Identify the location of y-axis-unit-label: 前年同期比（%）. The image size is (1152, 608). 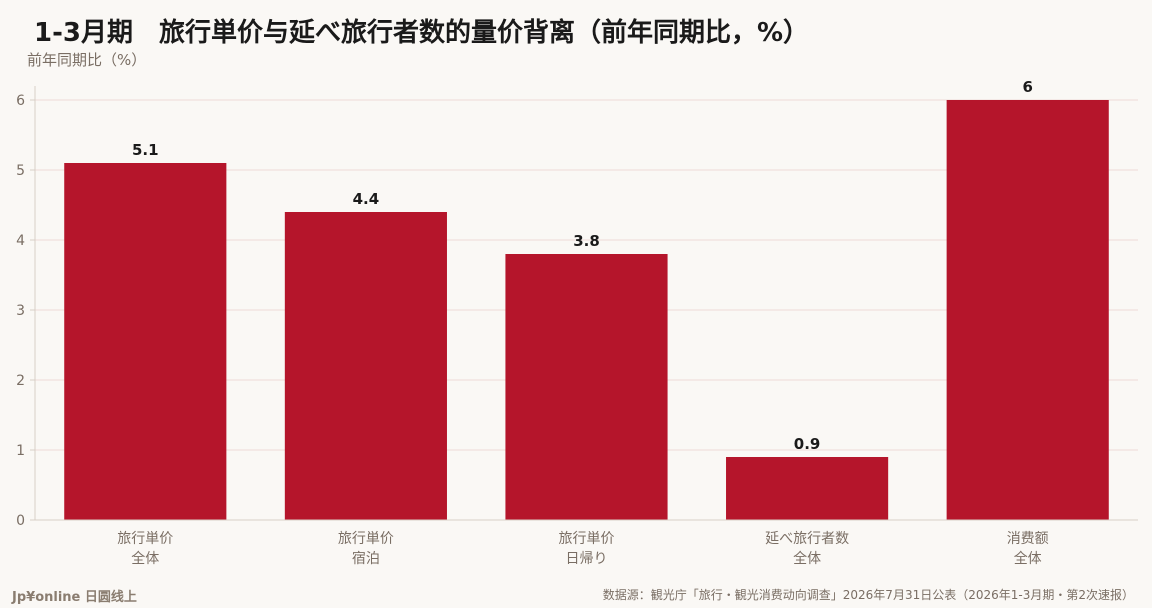
(87, 60).